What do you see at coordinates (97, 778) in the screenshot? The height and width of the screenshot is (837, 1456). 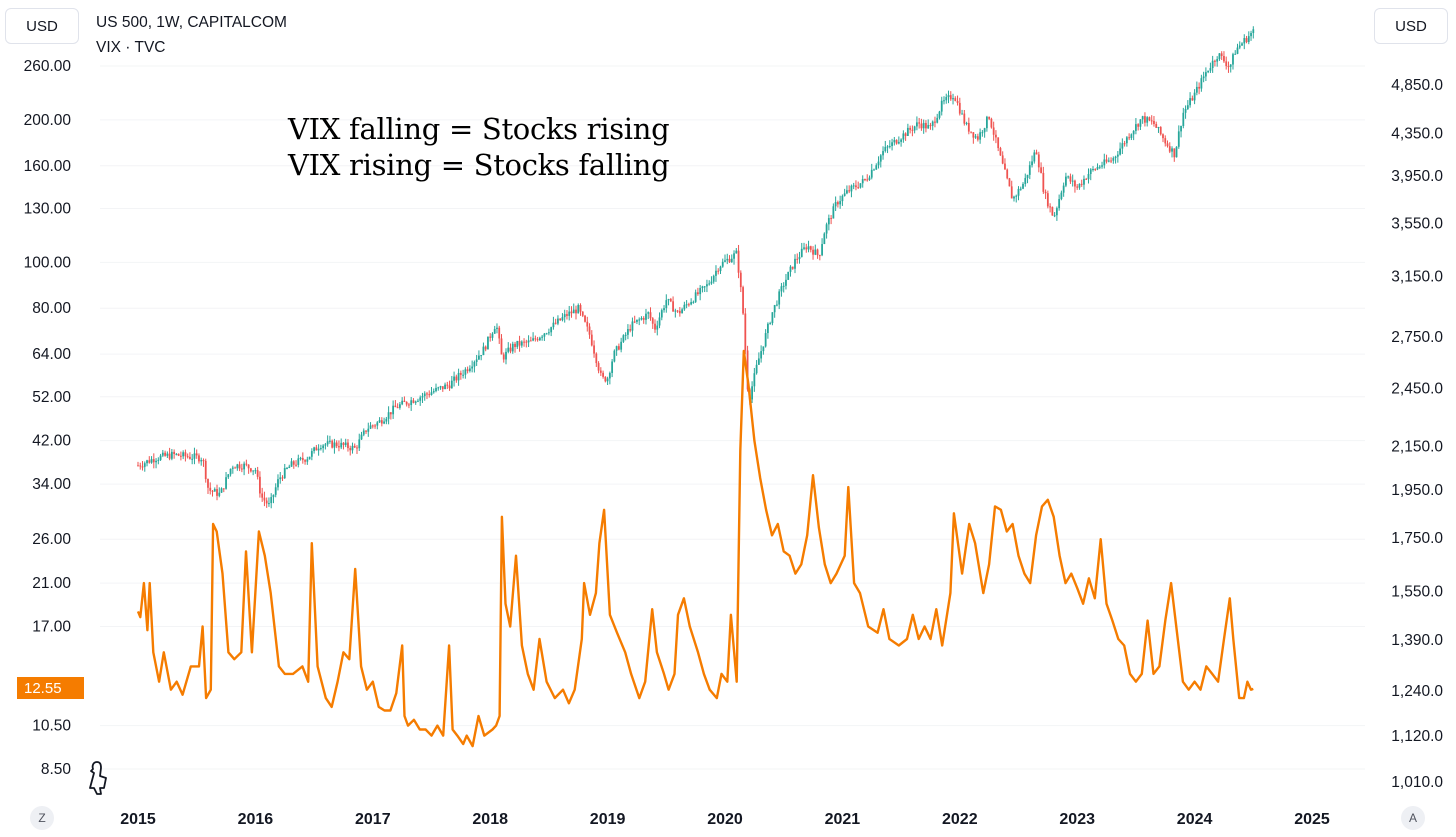 I see `drawing-tool-icon` at bounding box center [97, 778].